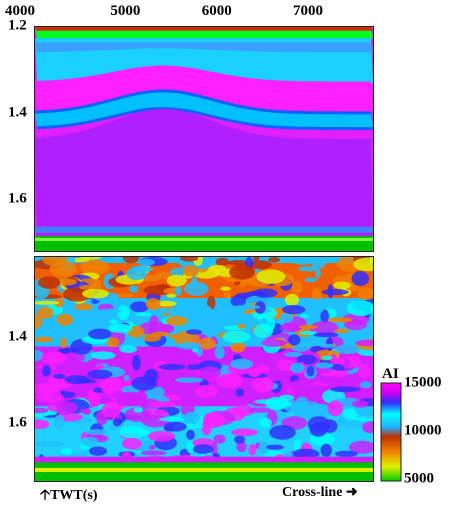 The width and height of the screenshot is (452, 508). Describe the element at coordinates (351, 492) in the screenshot. I see `arrow-right-icon: ➜` at that location.